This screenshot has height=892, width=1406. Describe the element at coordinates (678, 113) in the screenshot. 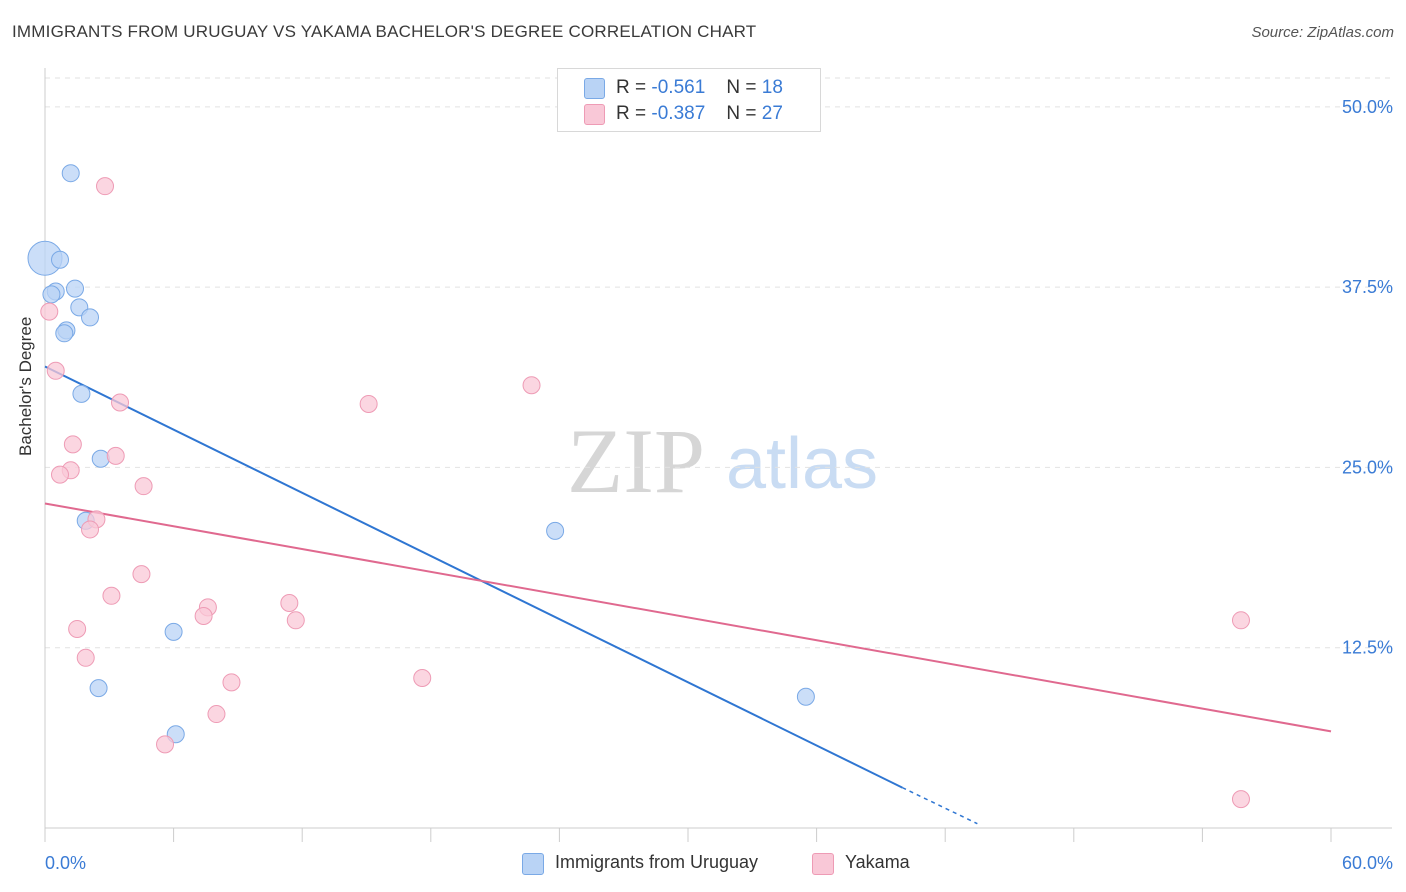

I see `legend-r-value: -0.387` at that location.